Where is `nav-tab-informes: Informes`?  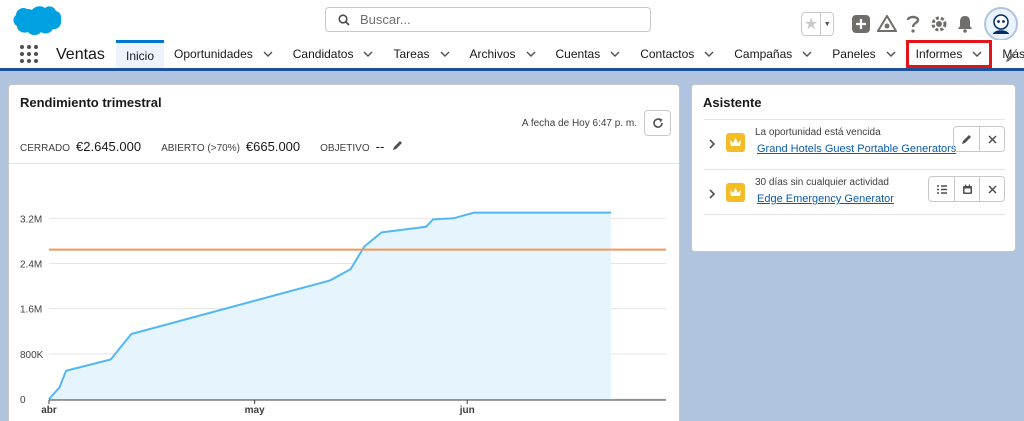
nav-tab-informes: Informes is located at coordinates (949, 54).